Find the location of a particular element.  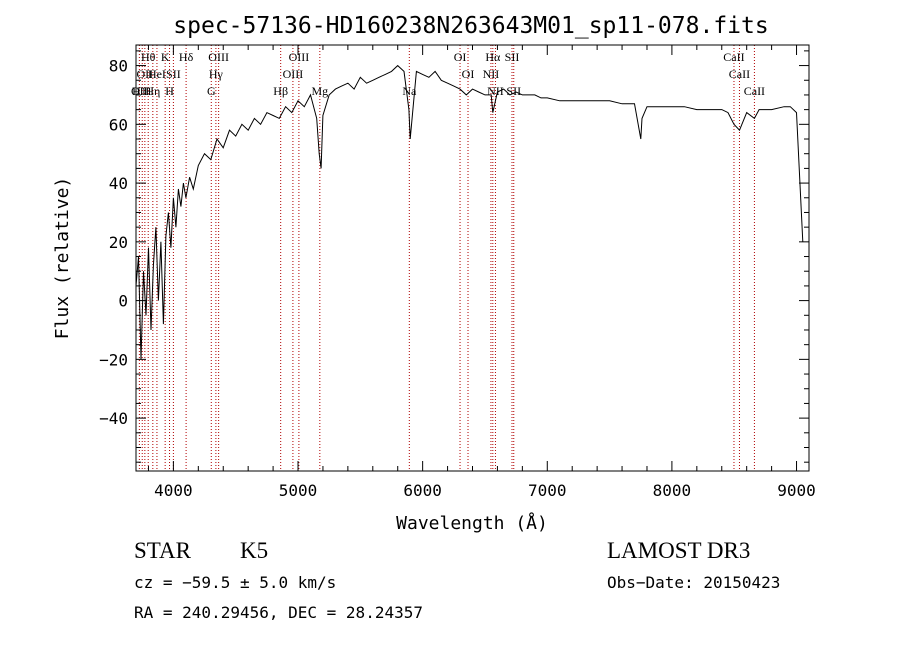

x-axis-label: Wavelength (Å) is located at coordinates (472, 523).